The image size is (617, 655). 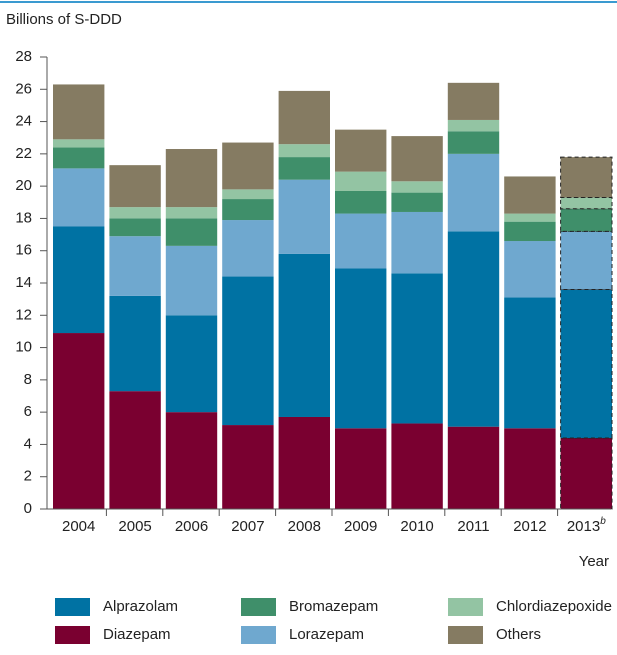 I want to click on legend-label: Others, so click(x=518, y=634).